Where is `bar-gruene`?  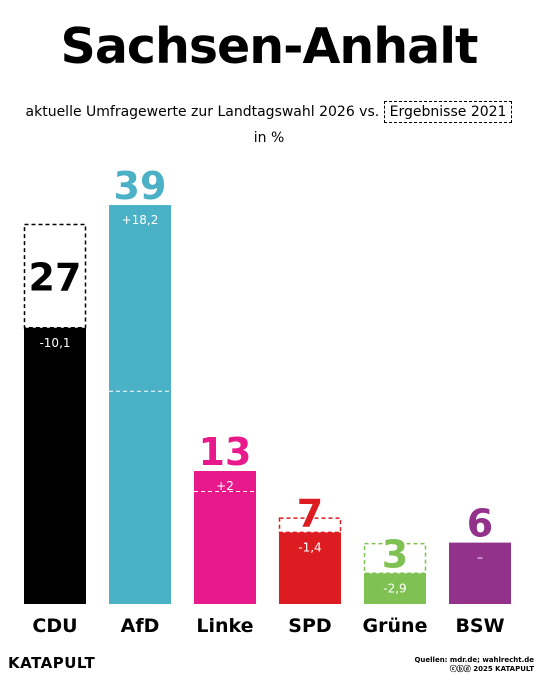 bar-gruene is located at coordinates (395, 588).